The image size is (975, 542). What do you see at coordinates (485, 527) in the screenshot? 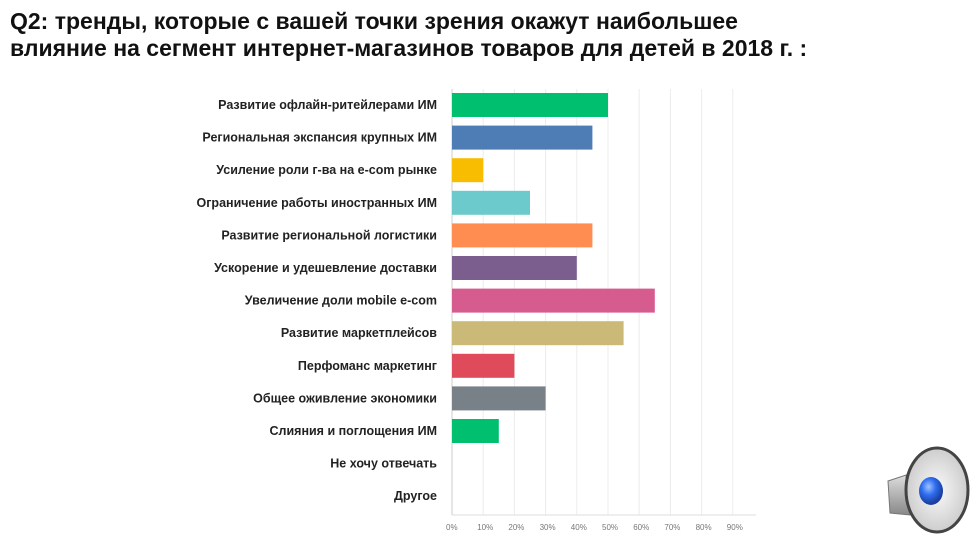
I see `x-tick-label: 10%` at bounding box center [485, 527].